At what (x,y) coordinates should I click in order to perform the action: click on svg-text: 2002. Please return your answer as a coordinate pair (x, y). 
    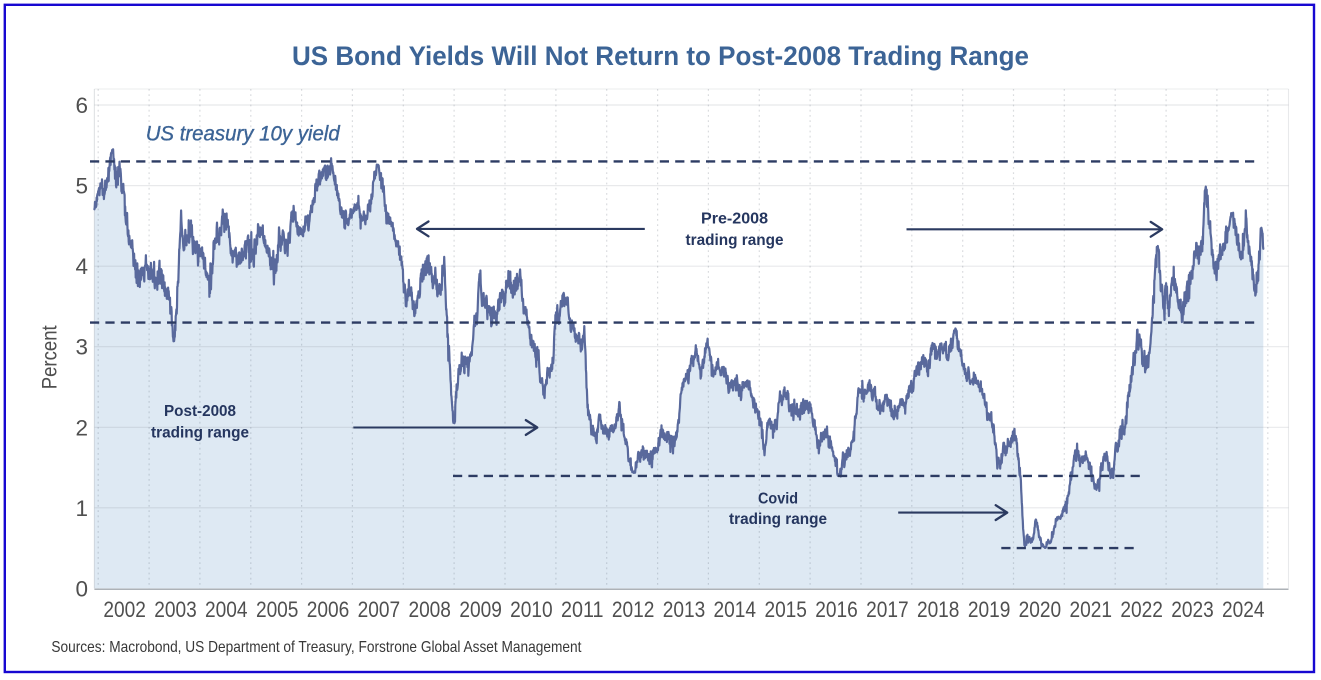
    Looking at the image, I should click on (124, 609).